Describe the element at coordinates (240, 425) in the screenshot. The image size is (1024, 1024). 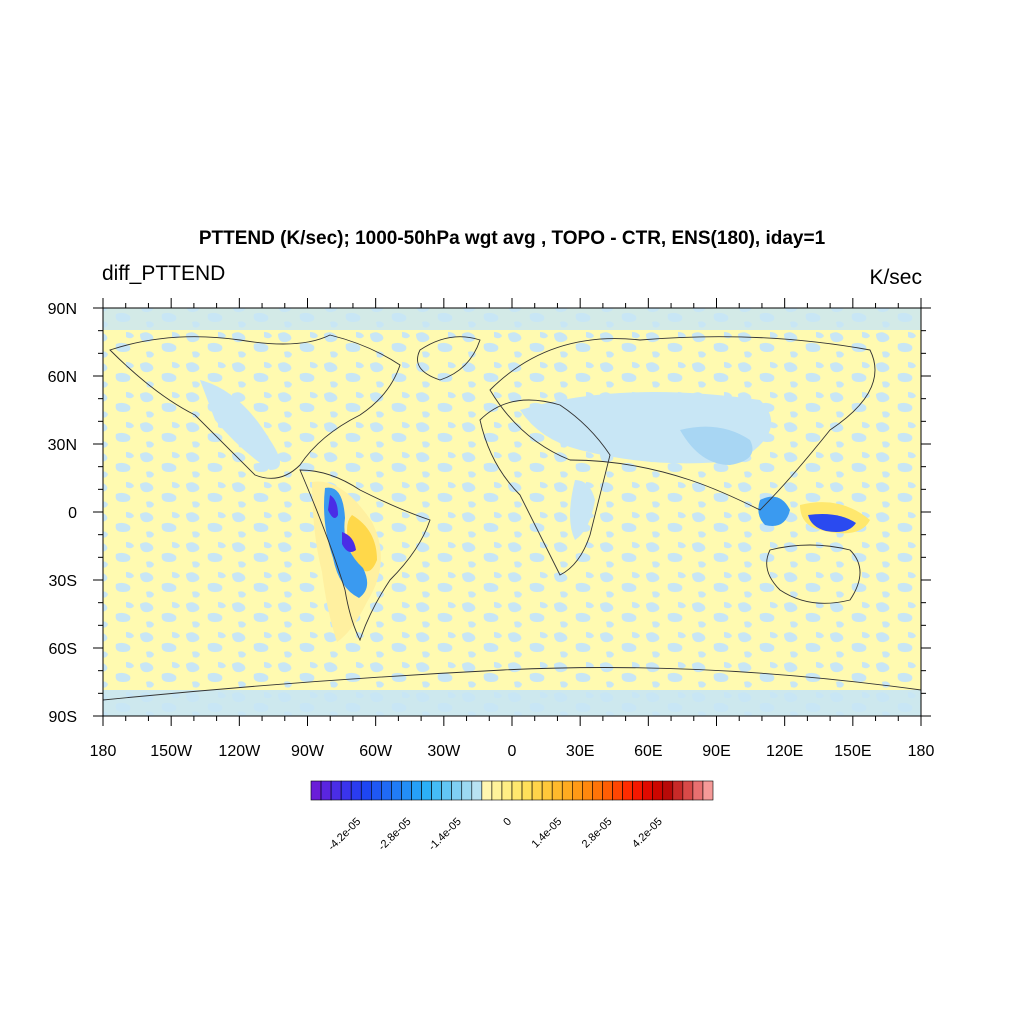
I see `rockies-negative` at that location.